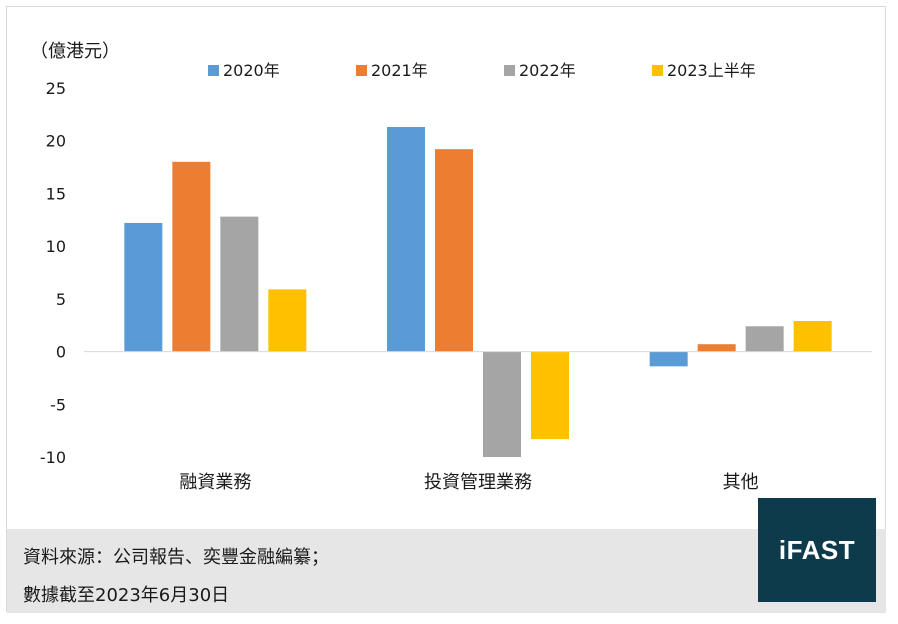 Image resolution: width=898 pixels, height=624 pixels. I want to click on data-date-note: 數據截至2023年6月30日, so click(126, 595).